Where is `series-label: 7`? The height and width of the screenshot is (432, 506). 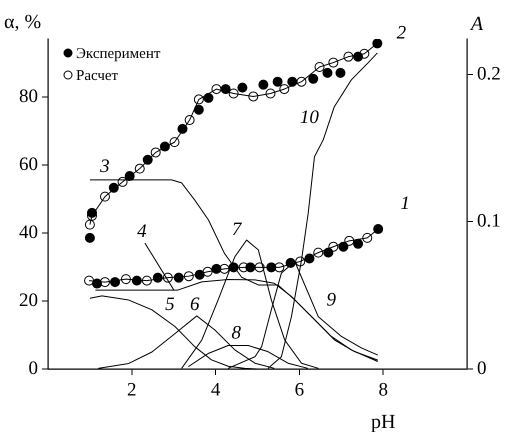
series-label: 7 is located at coordinates (237, 229).